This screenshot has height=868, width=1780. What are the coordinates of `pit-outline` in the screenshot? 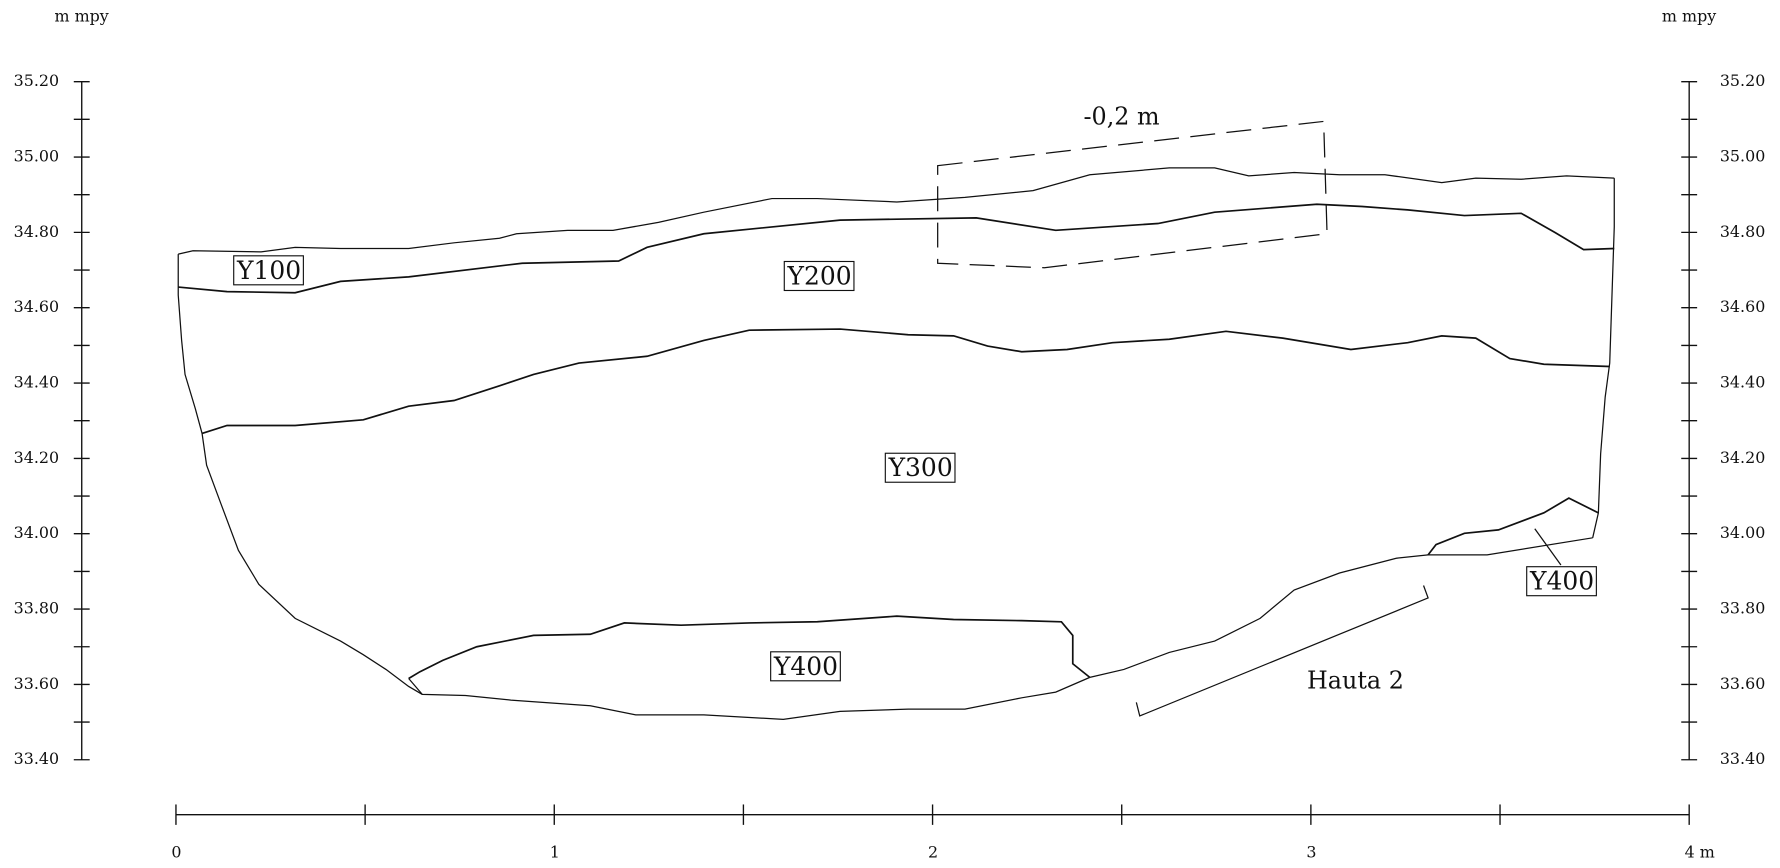 It's located at (1341, 607).